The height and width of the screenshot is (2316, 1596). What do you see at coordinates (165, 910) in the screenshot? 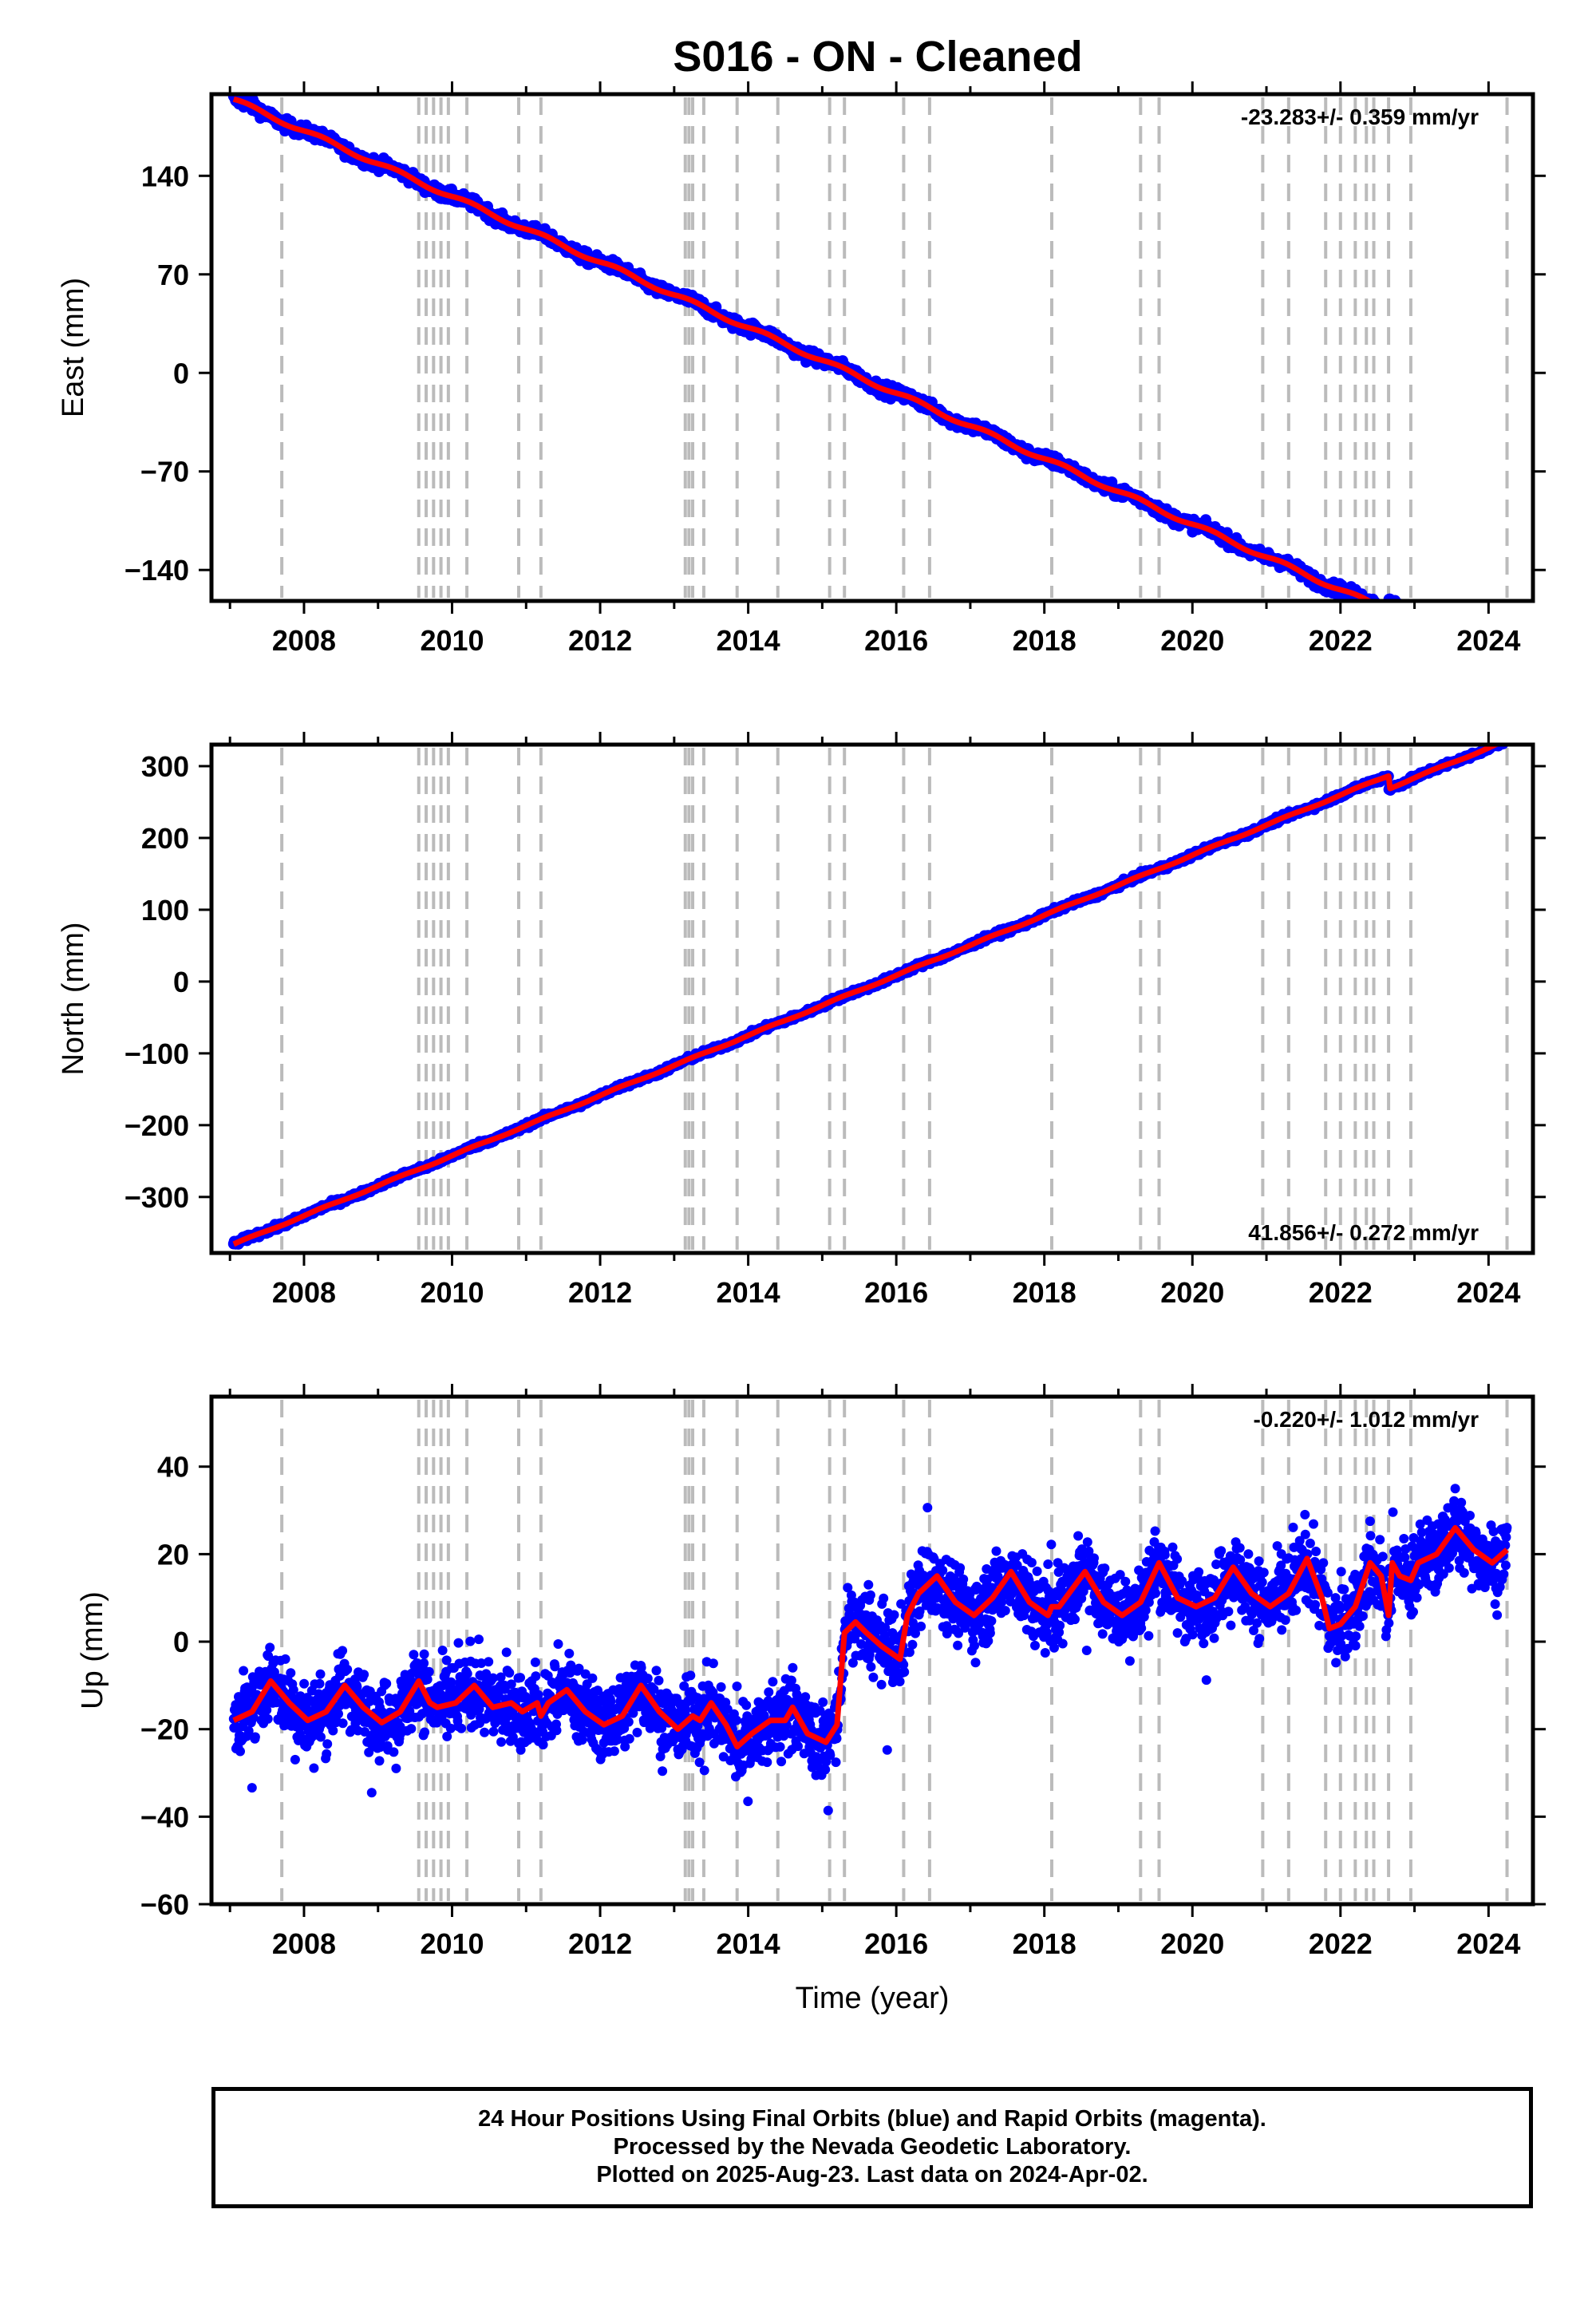
I see `y-tick-label: 100` at bounding box center [165, 910].